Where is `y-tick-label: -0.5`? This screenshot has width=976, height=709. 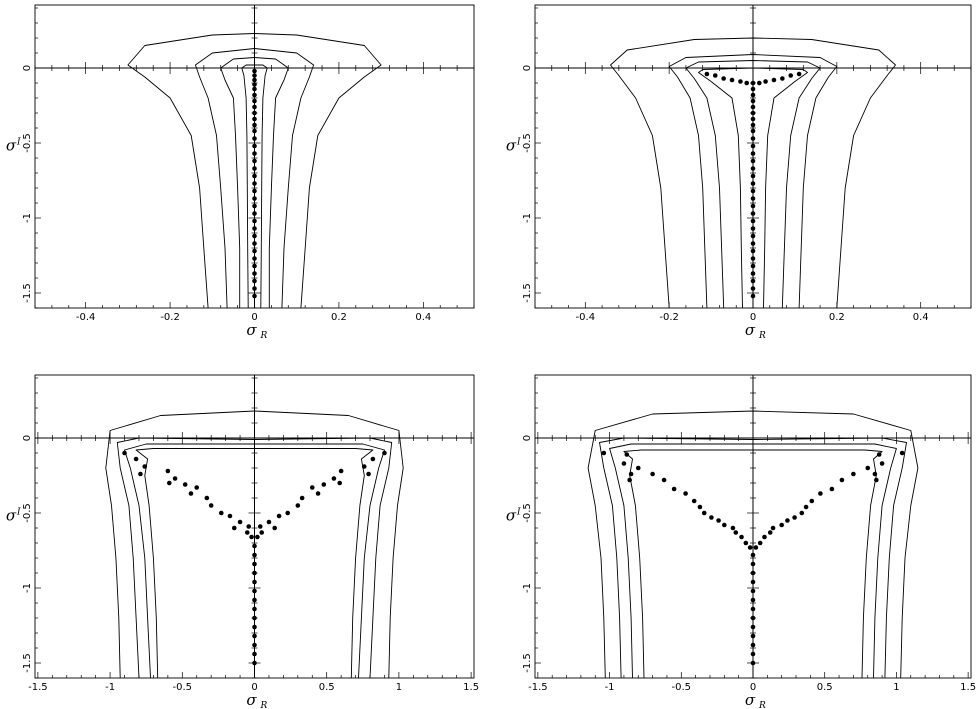 y-tick-label: -0.5 is located at coordinates (27, 143).